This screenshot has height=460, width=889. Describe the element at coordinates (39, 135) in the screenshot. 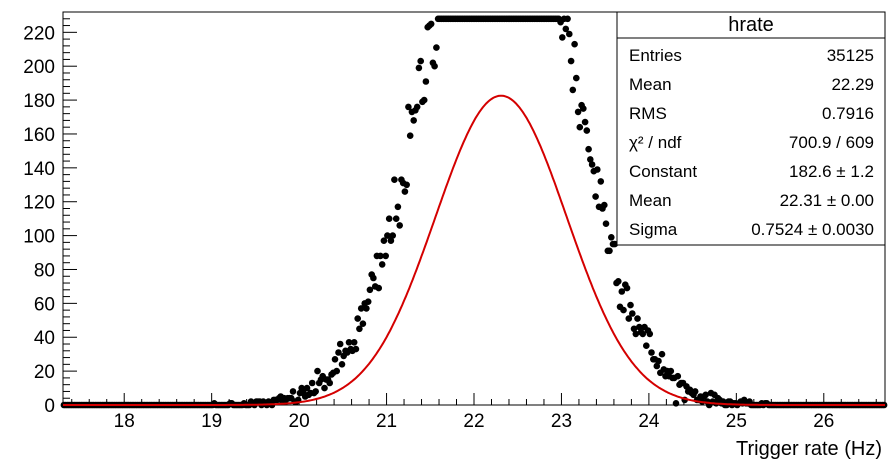

I see `y-tick-label: 160` at that location.